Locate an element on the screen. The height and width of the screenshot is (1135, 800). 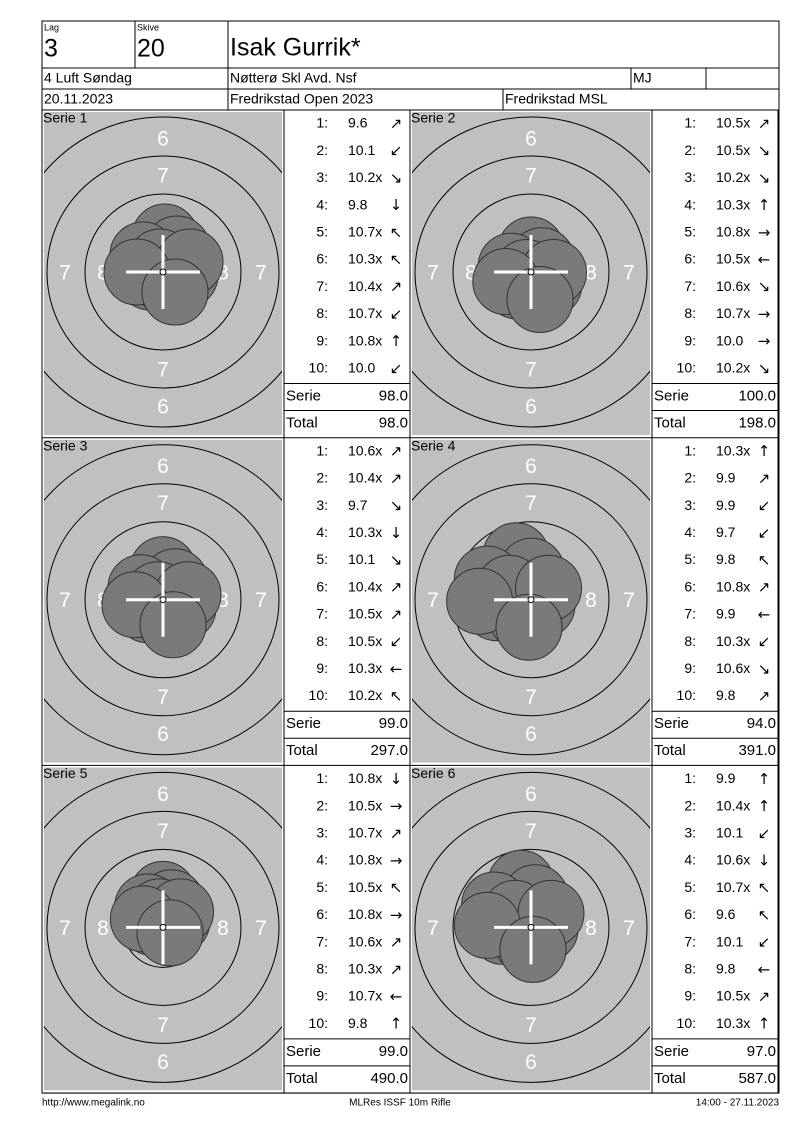
venue: Fredrikstad MSL is located at coordinates (556, 99).